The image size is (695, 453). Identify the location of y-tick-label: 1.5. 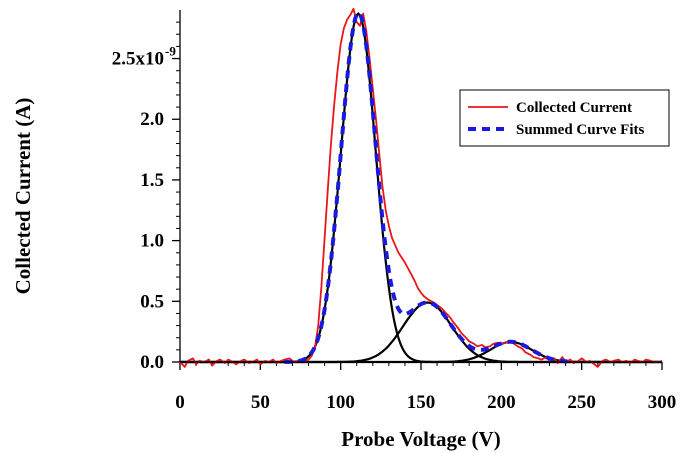
(152, 180).